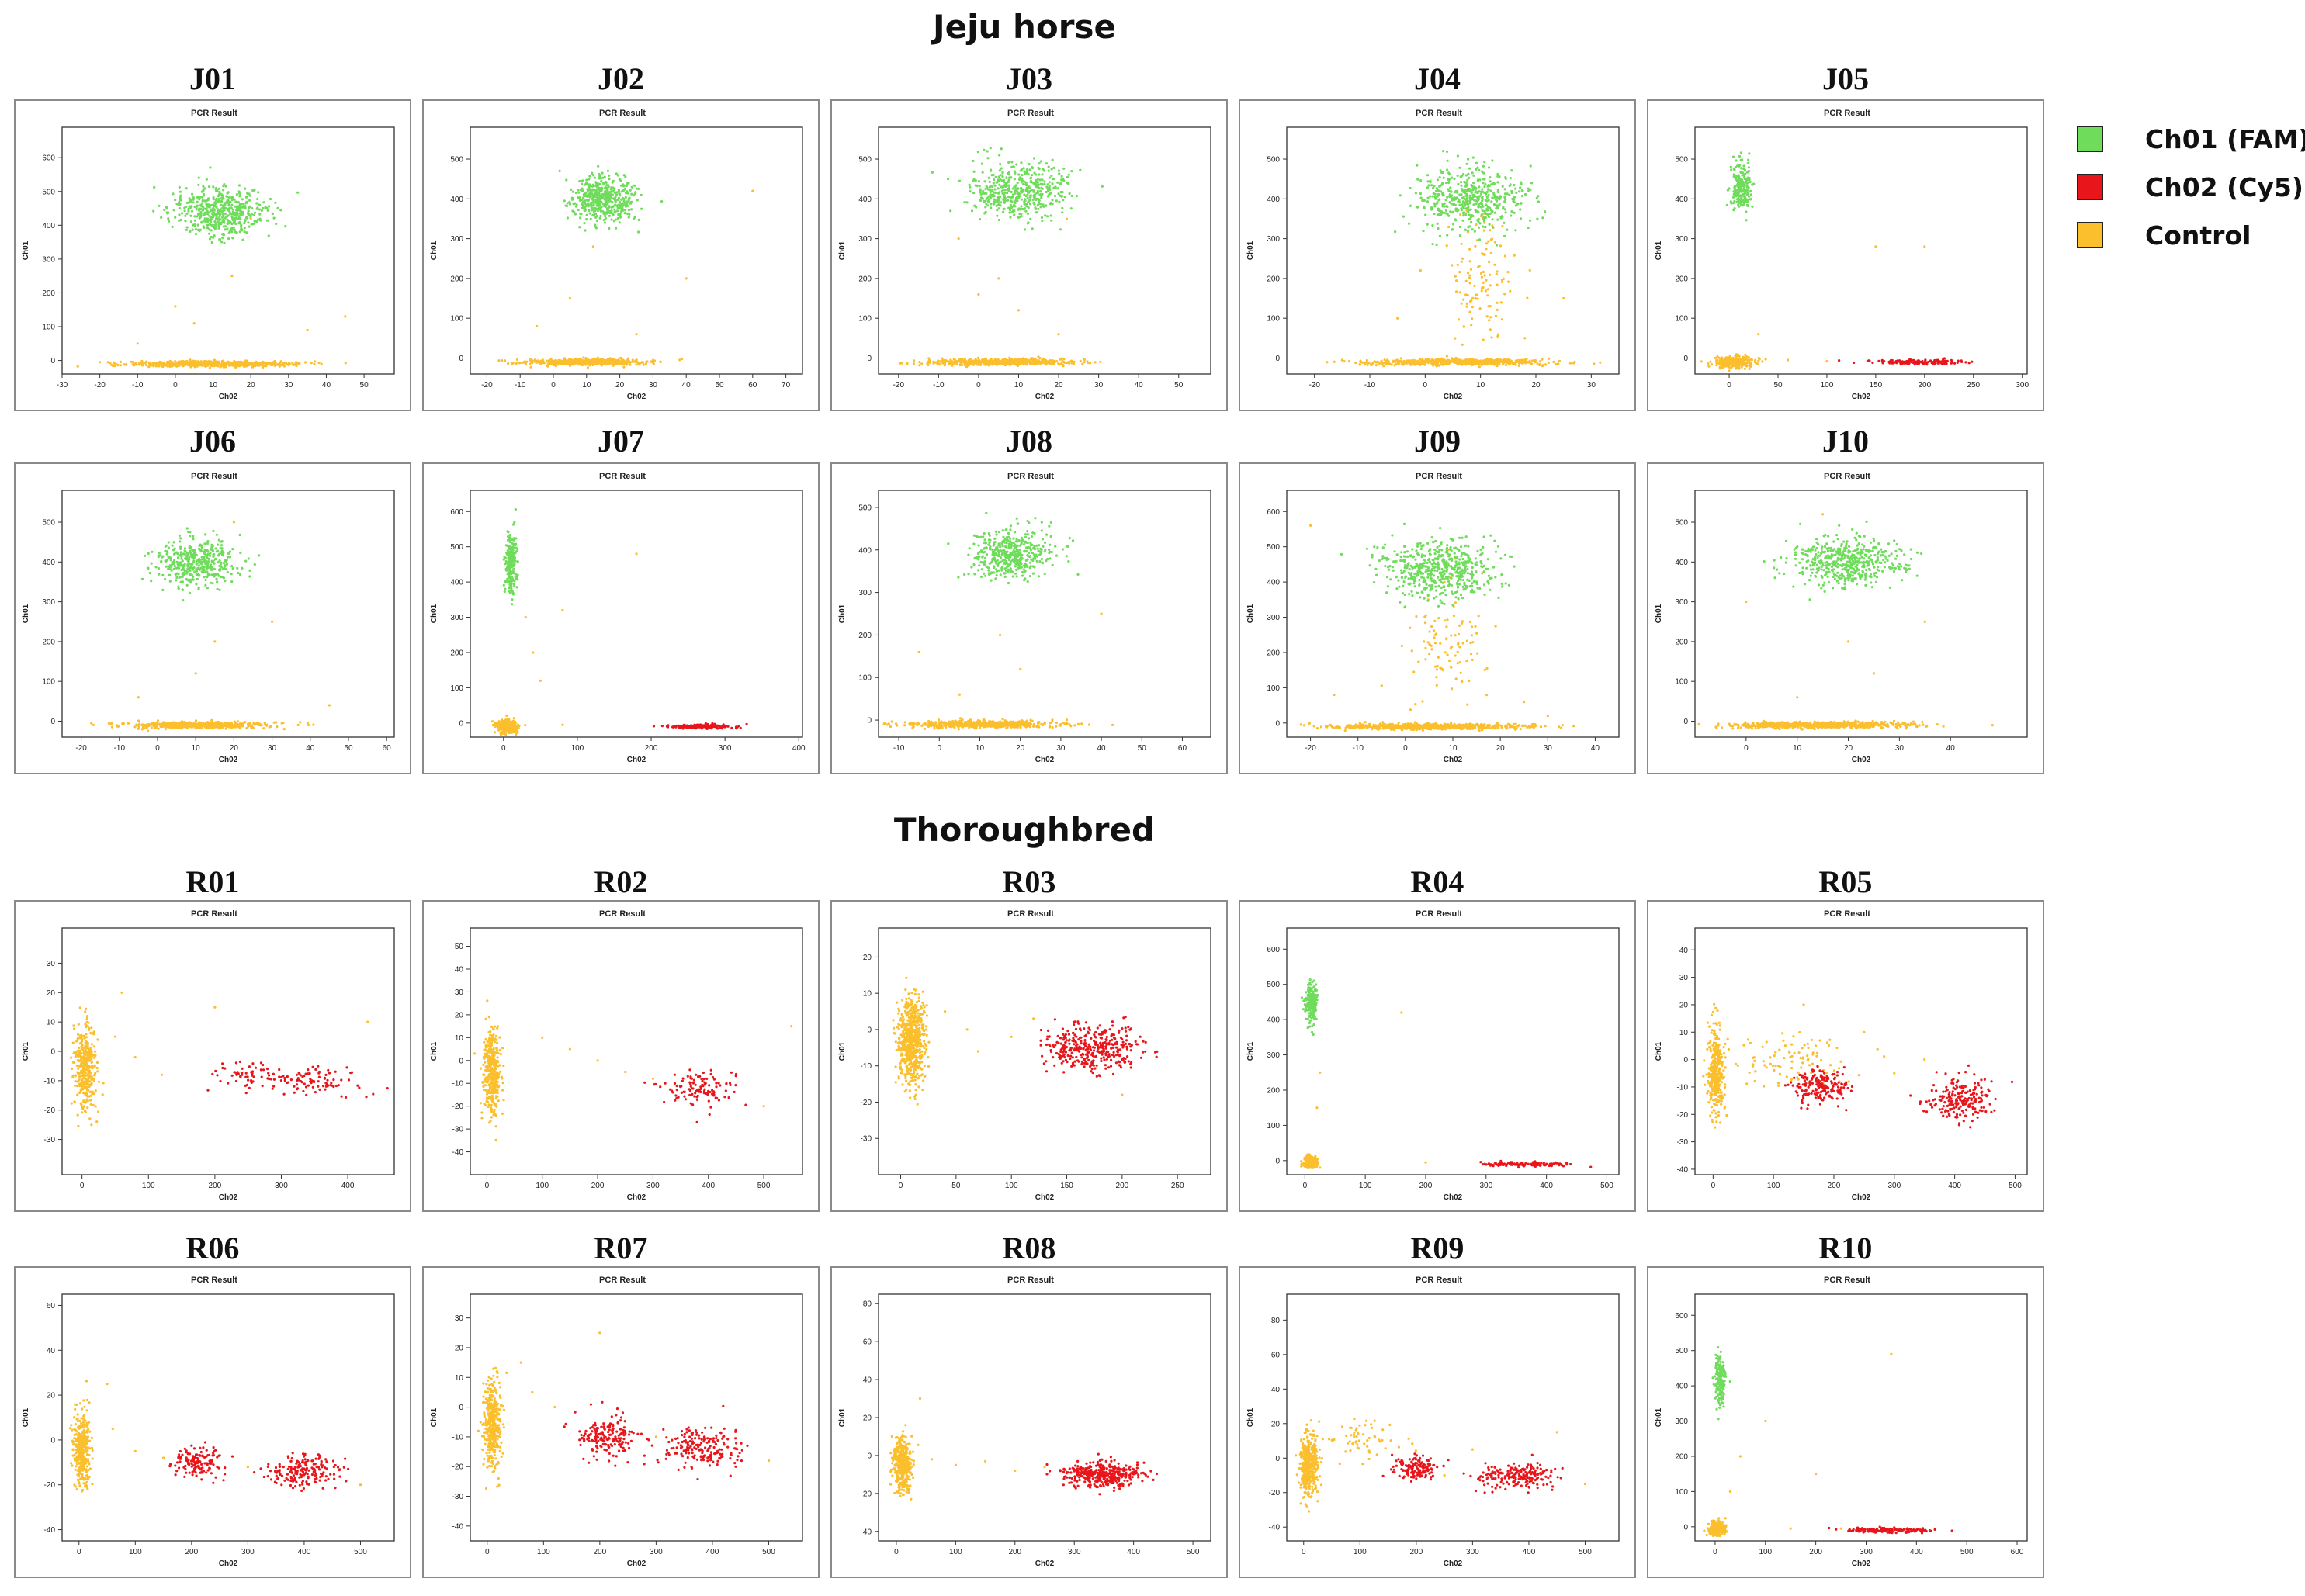 This screenshot has height=1596, width=2305. Describe the element at coordinates (212, 78) in the screenshot. I see `panel-label-j01: J01` at that location.